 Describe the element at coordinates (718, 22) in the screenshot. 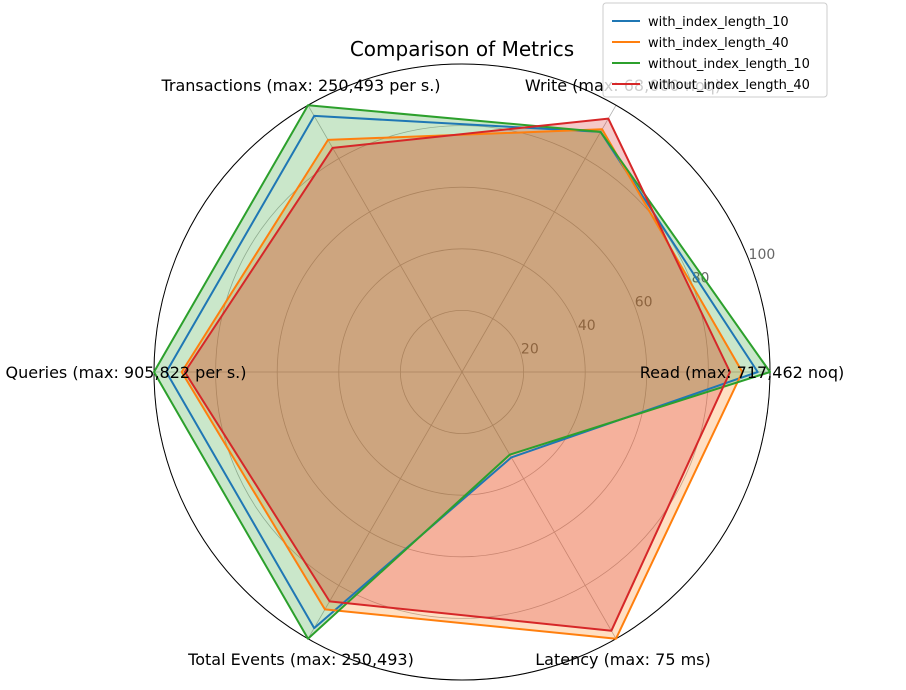

I see `legend-label: with_index_length_10` at that location.